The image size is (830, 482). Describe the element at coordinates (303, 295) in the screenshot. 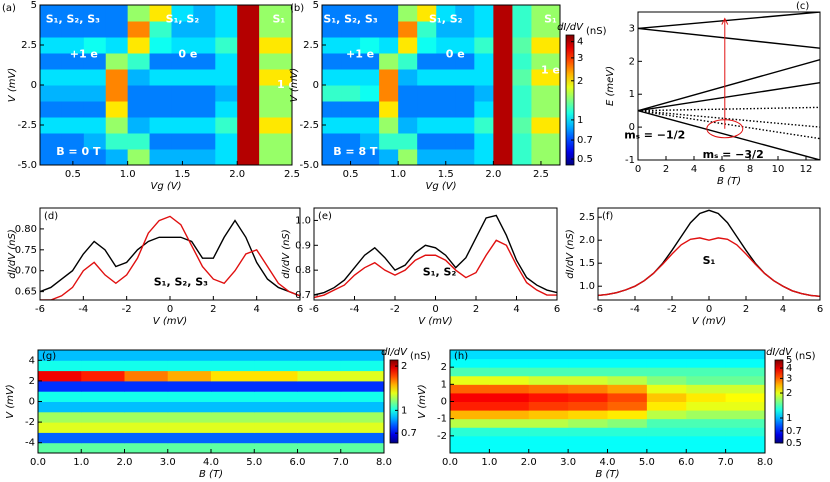

I see `y-tick-label: 0.7` at that location.